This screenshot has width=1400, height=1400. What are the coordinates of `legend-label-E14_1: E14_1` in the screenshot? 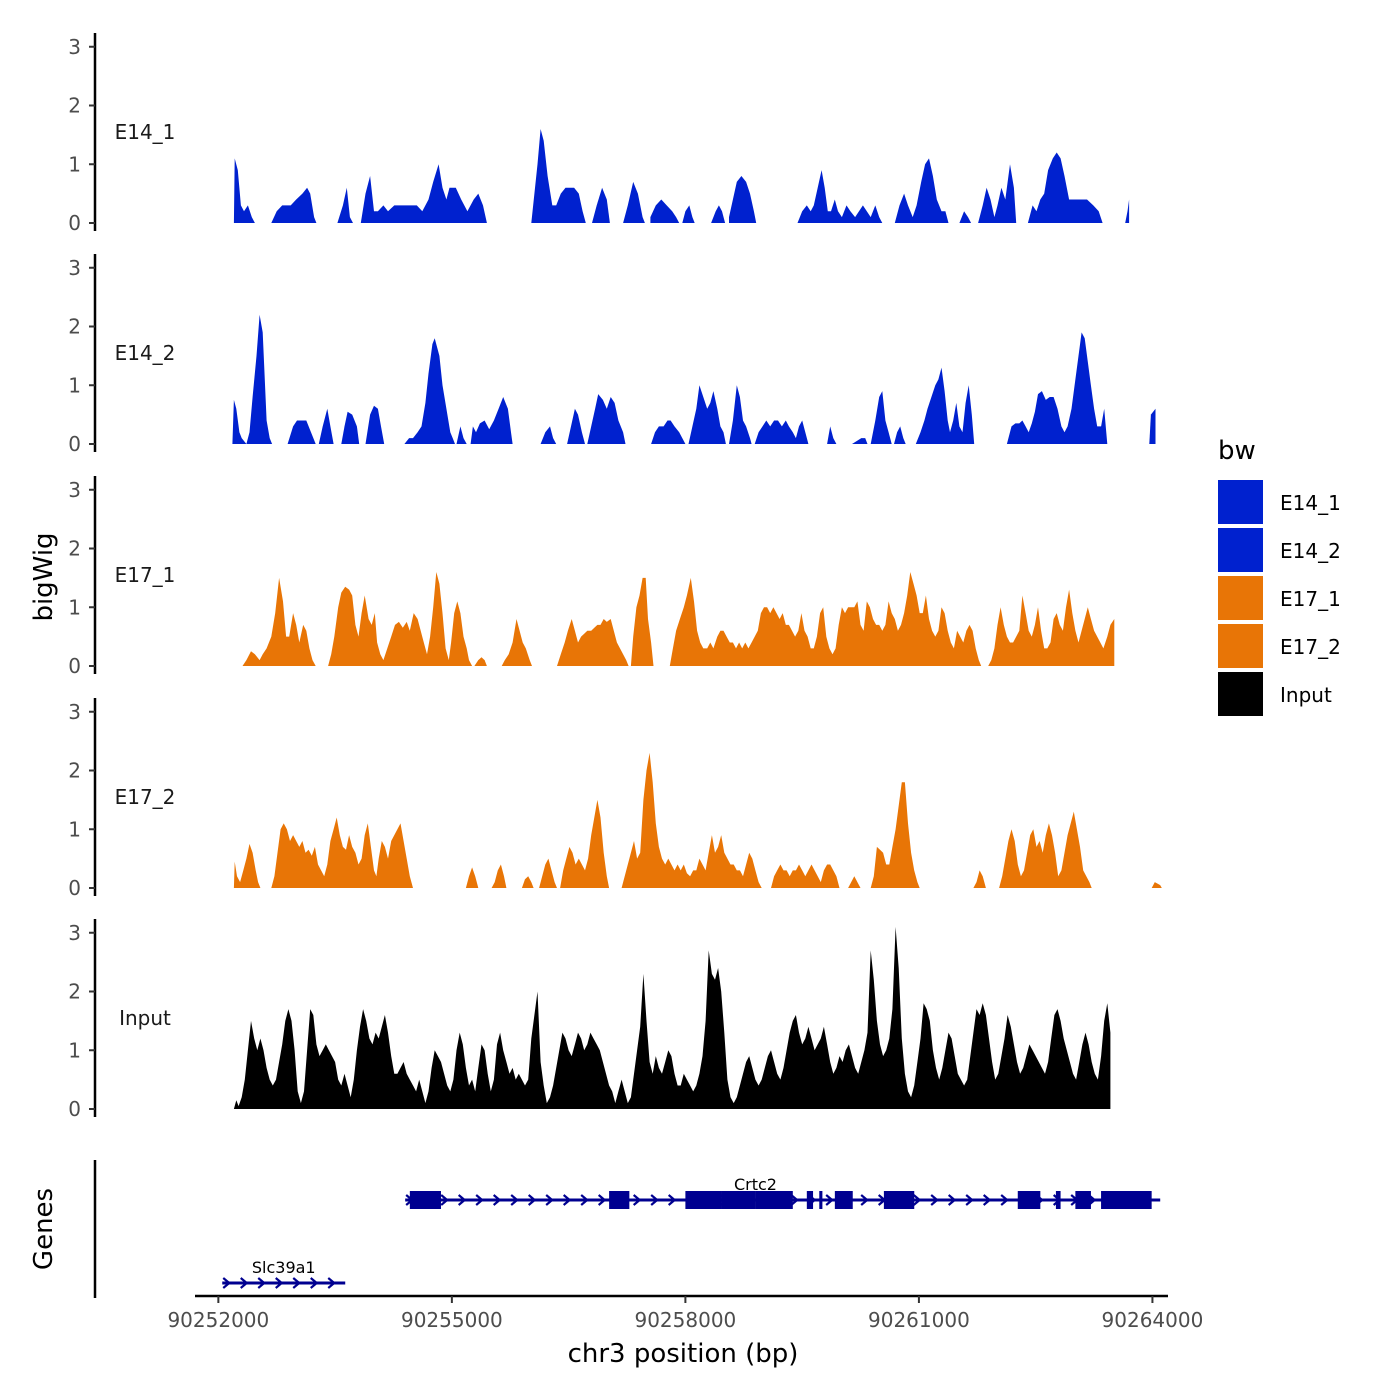 It's located at (1310, 503).